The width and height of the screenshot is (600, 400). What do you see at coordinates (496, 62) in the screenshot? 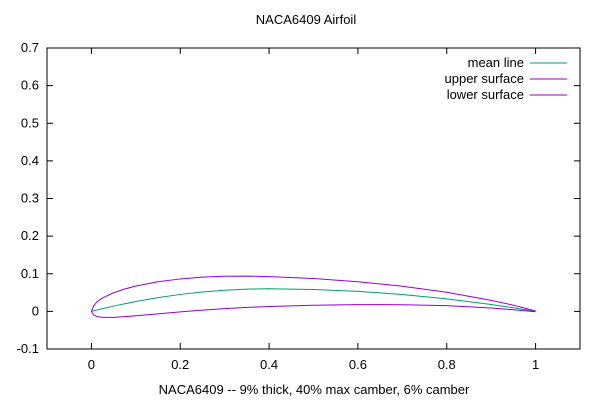
I see `legend-label: mean line` at bounding box center [496, 62].